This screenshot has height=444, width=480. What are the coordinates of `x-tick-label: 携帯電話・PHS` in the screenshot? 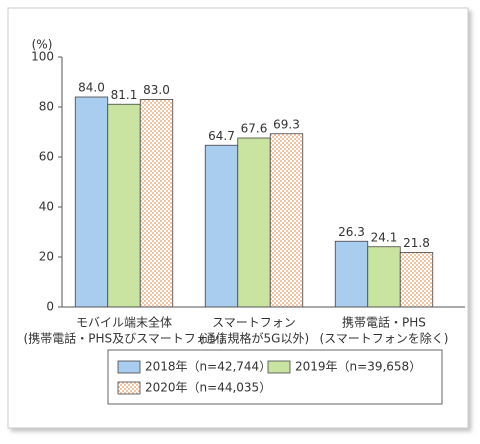 It's located at (384, 322).